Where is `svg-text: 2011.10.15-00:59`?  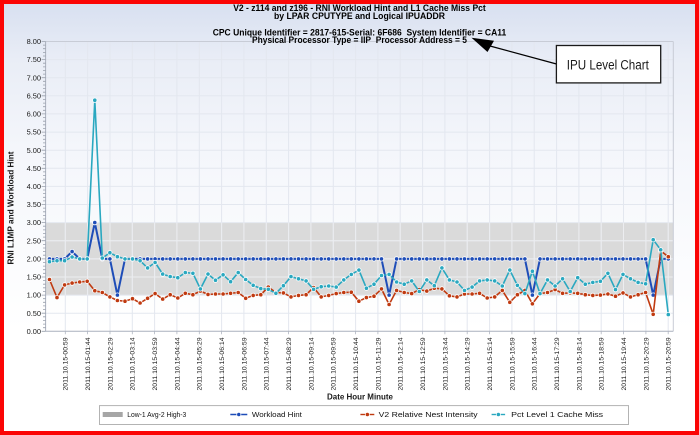
svg-text: 2011.10.15-00:59 is located at coordinates (66, 363).